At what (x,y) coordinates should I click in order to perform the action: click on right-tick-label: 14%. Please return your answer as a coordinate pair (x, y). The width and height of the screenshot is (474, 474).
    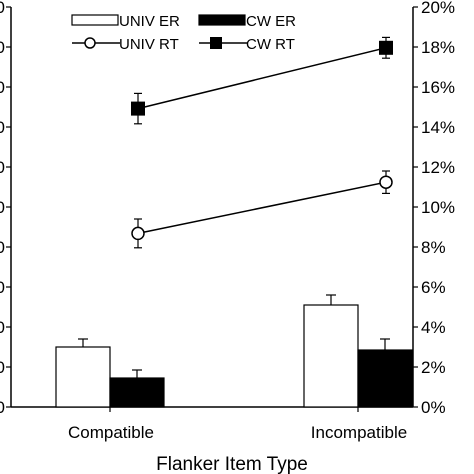
    Looking at the image, I should click on (438, 127).